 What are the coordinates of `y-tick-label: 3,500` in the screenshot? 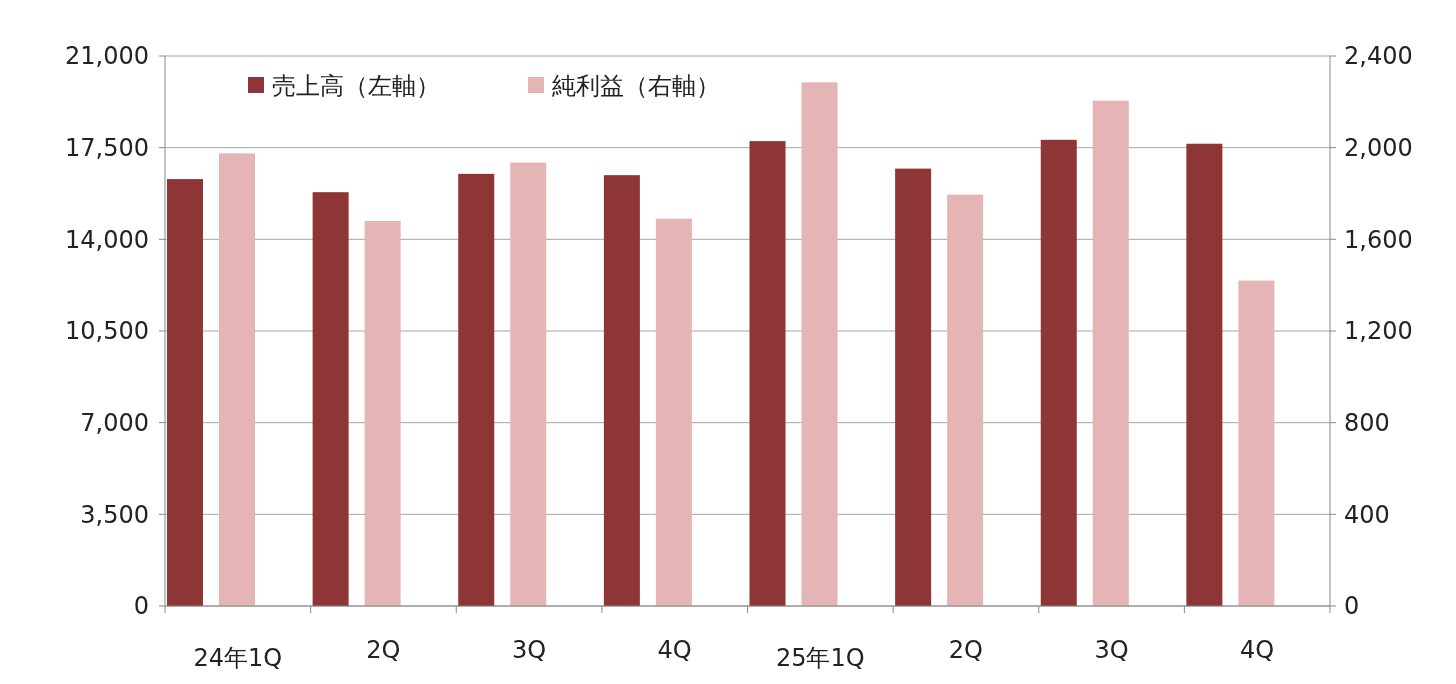 It's located at (114, 514).